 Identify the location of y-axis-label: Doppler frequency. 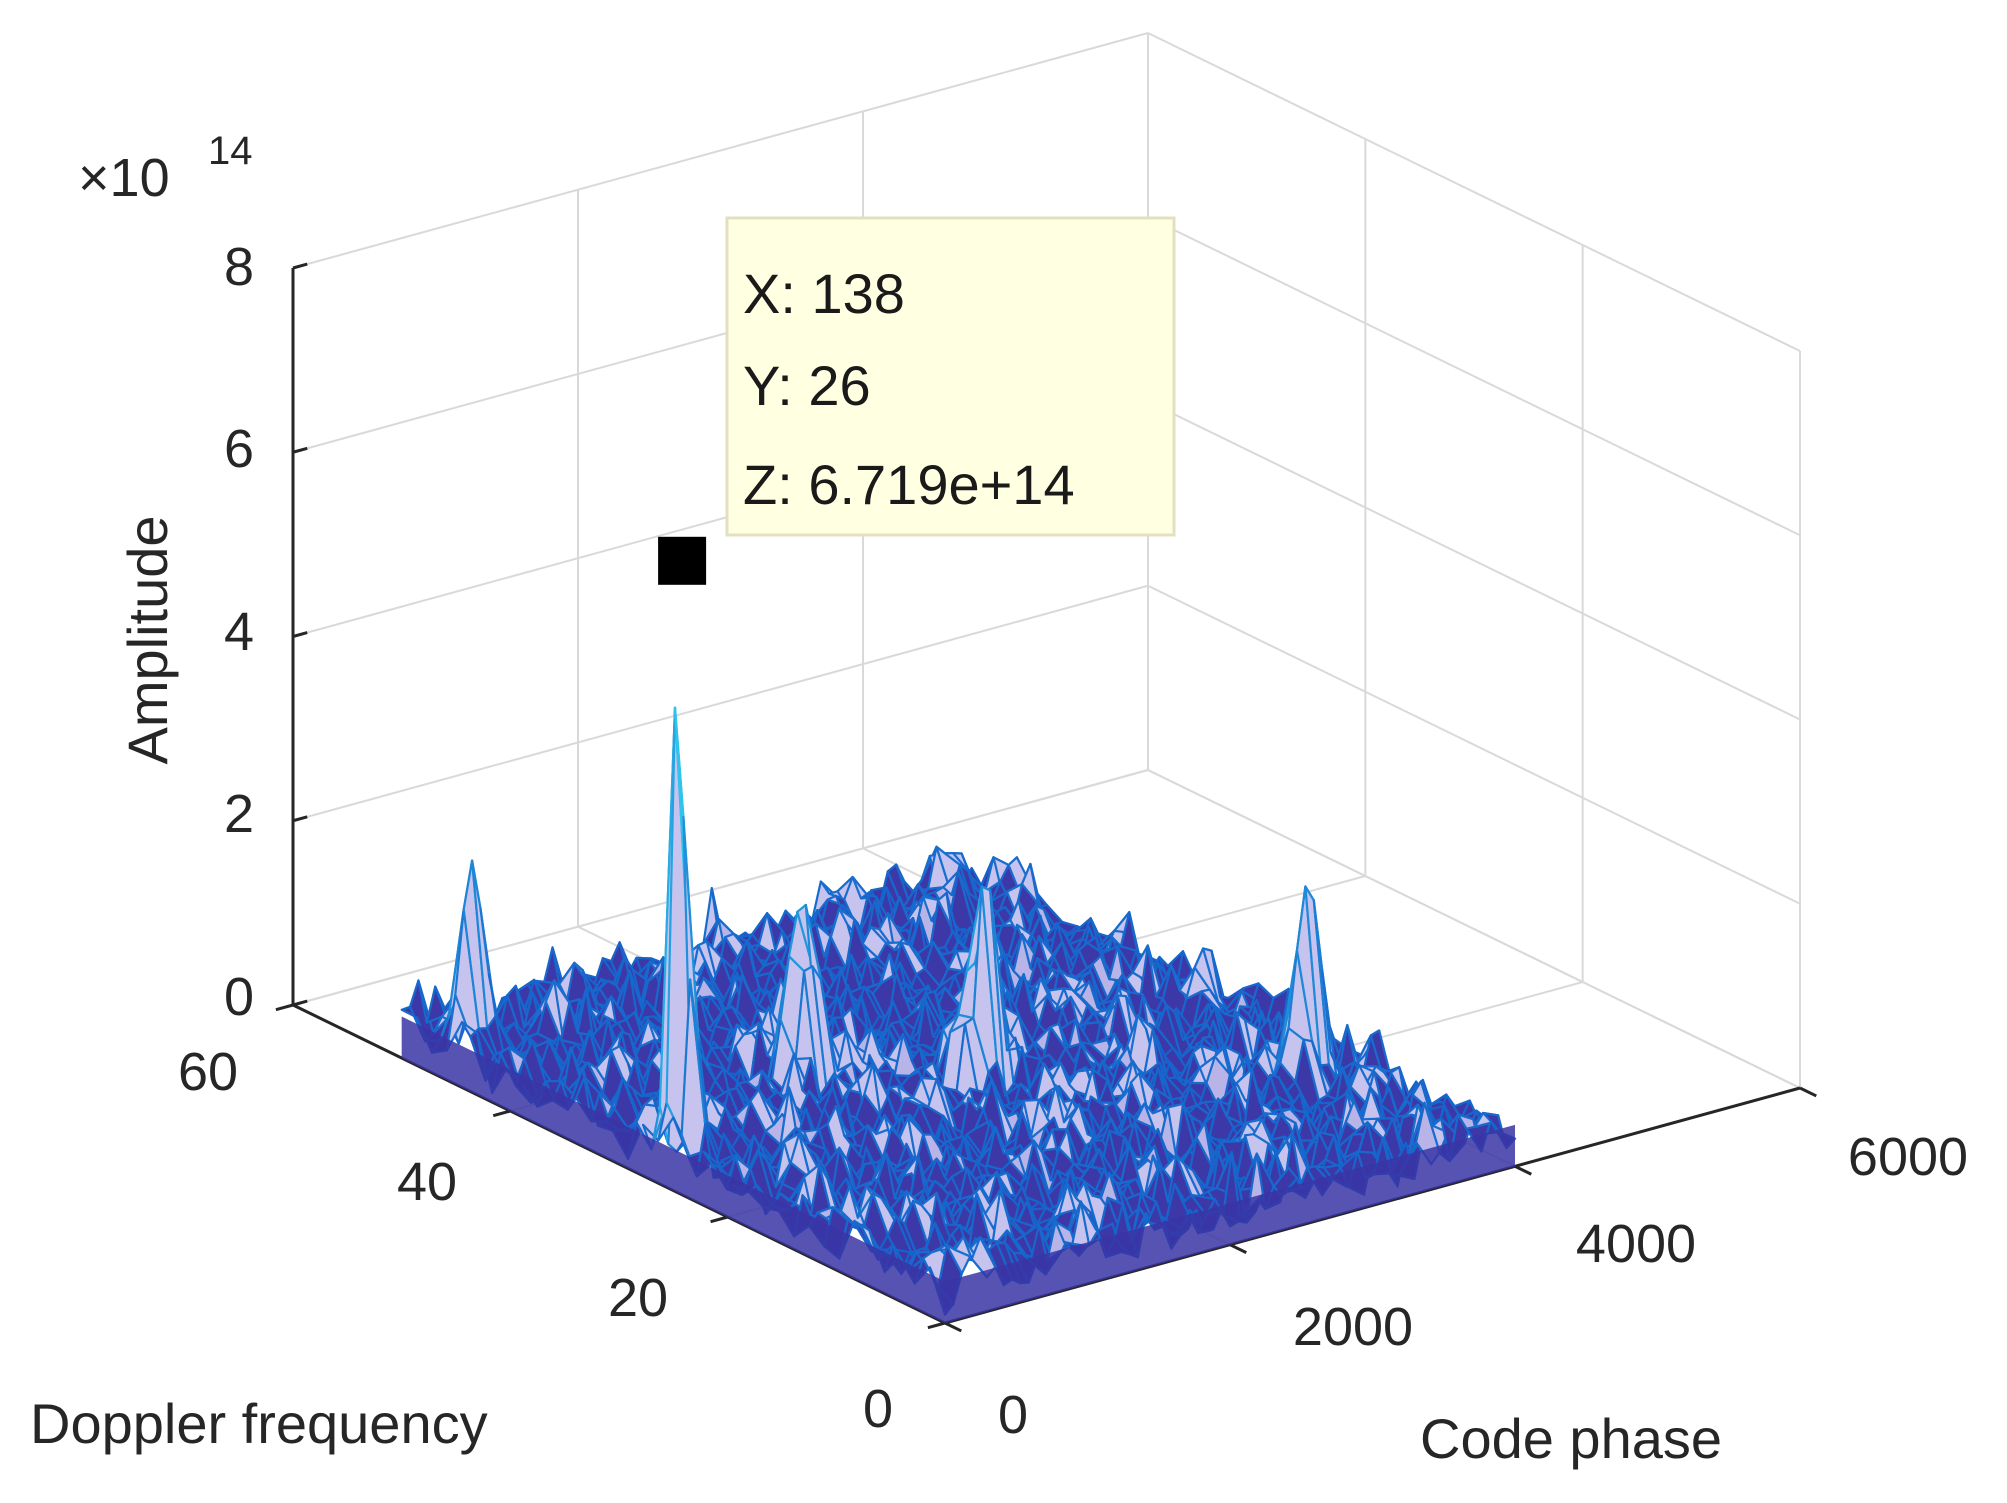
(259, 1423).